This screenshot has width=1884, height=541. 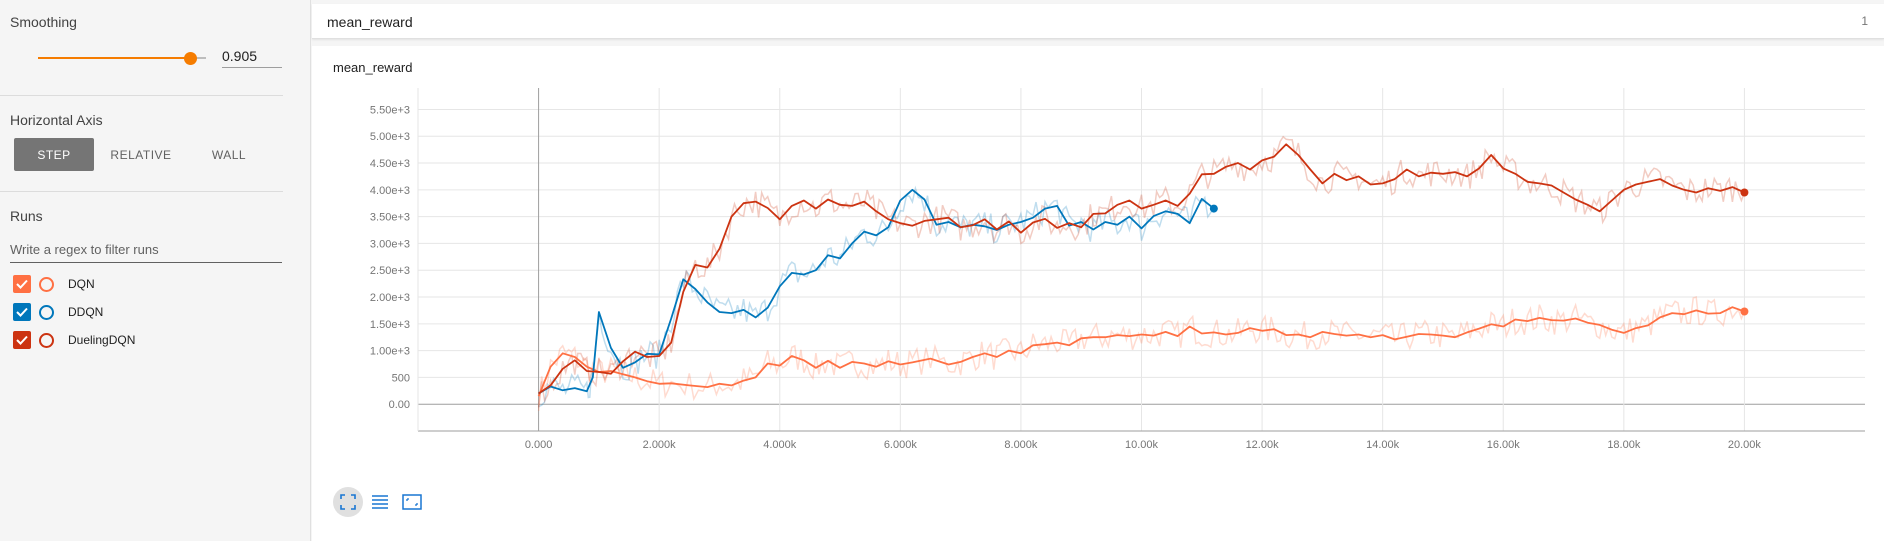 I want to click on log-scale-icon, so click(x=412, y=502).